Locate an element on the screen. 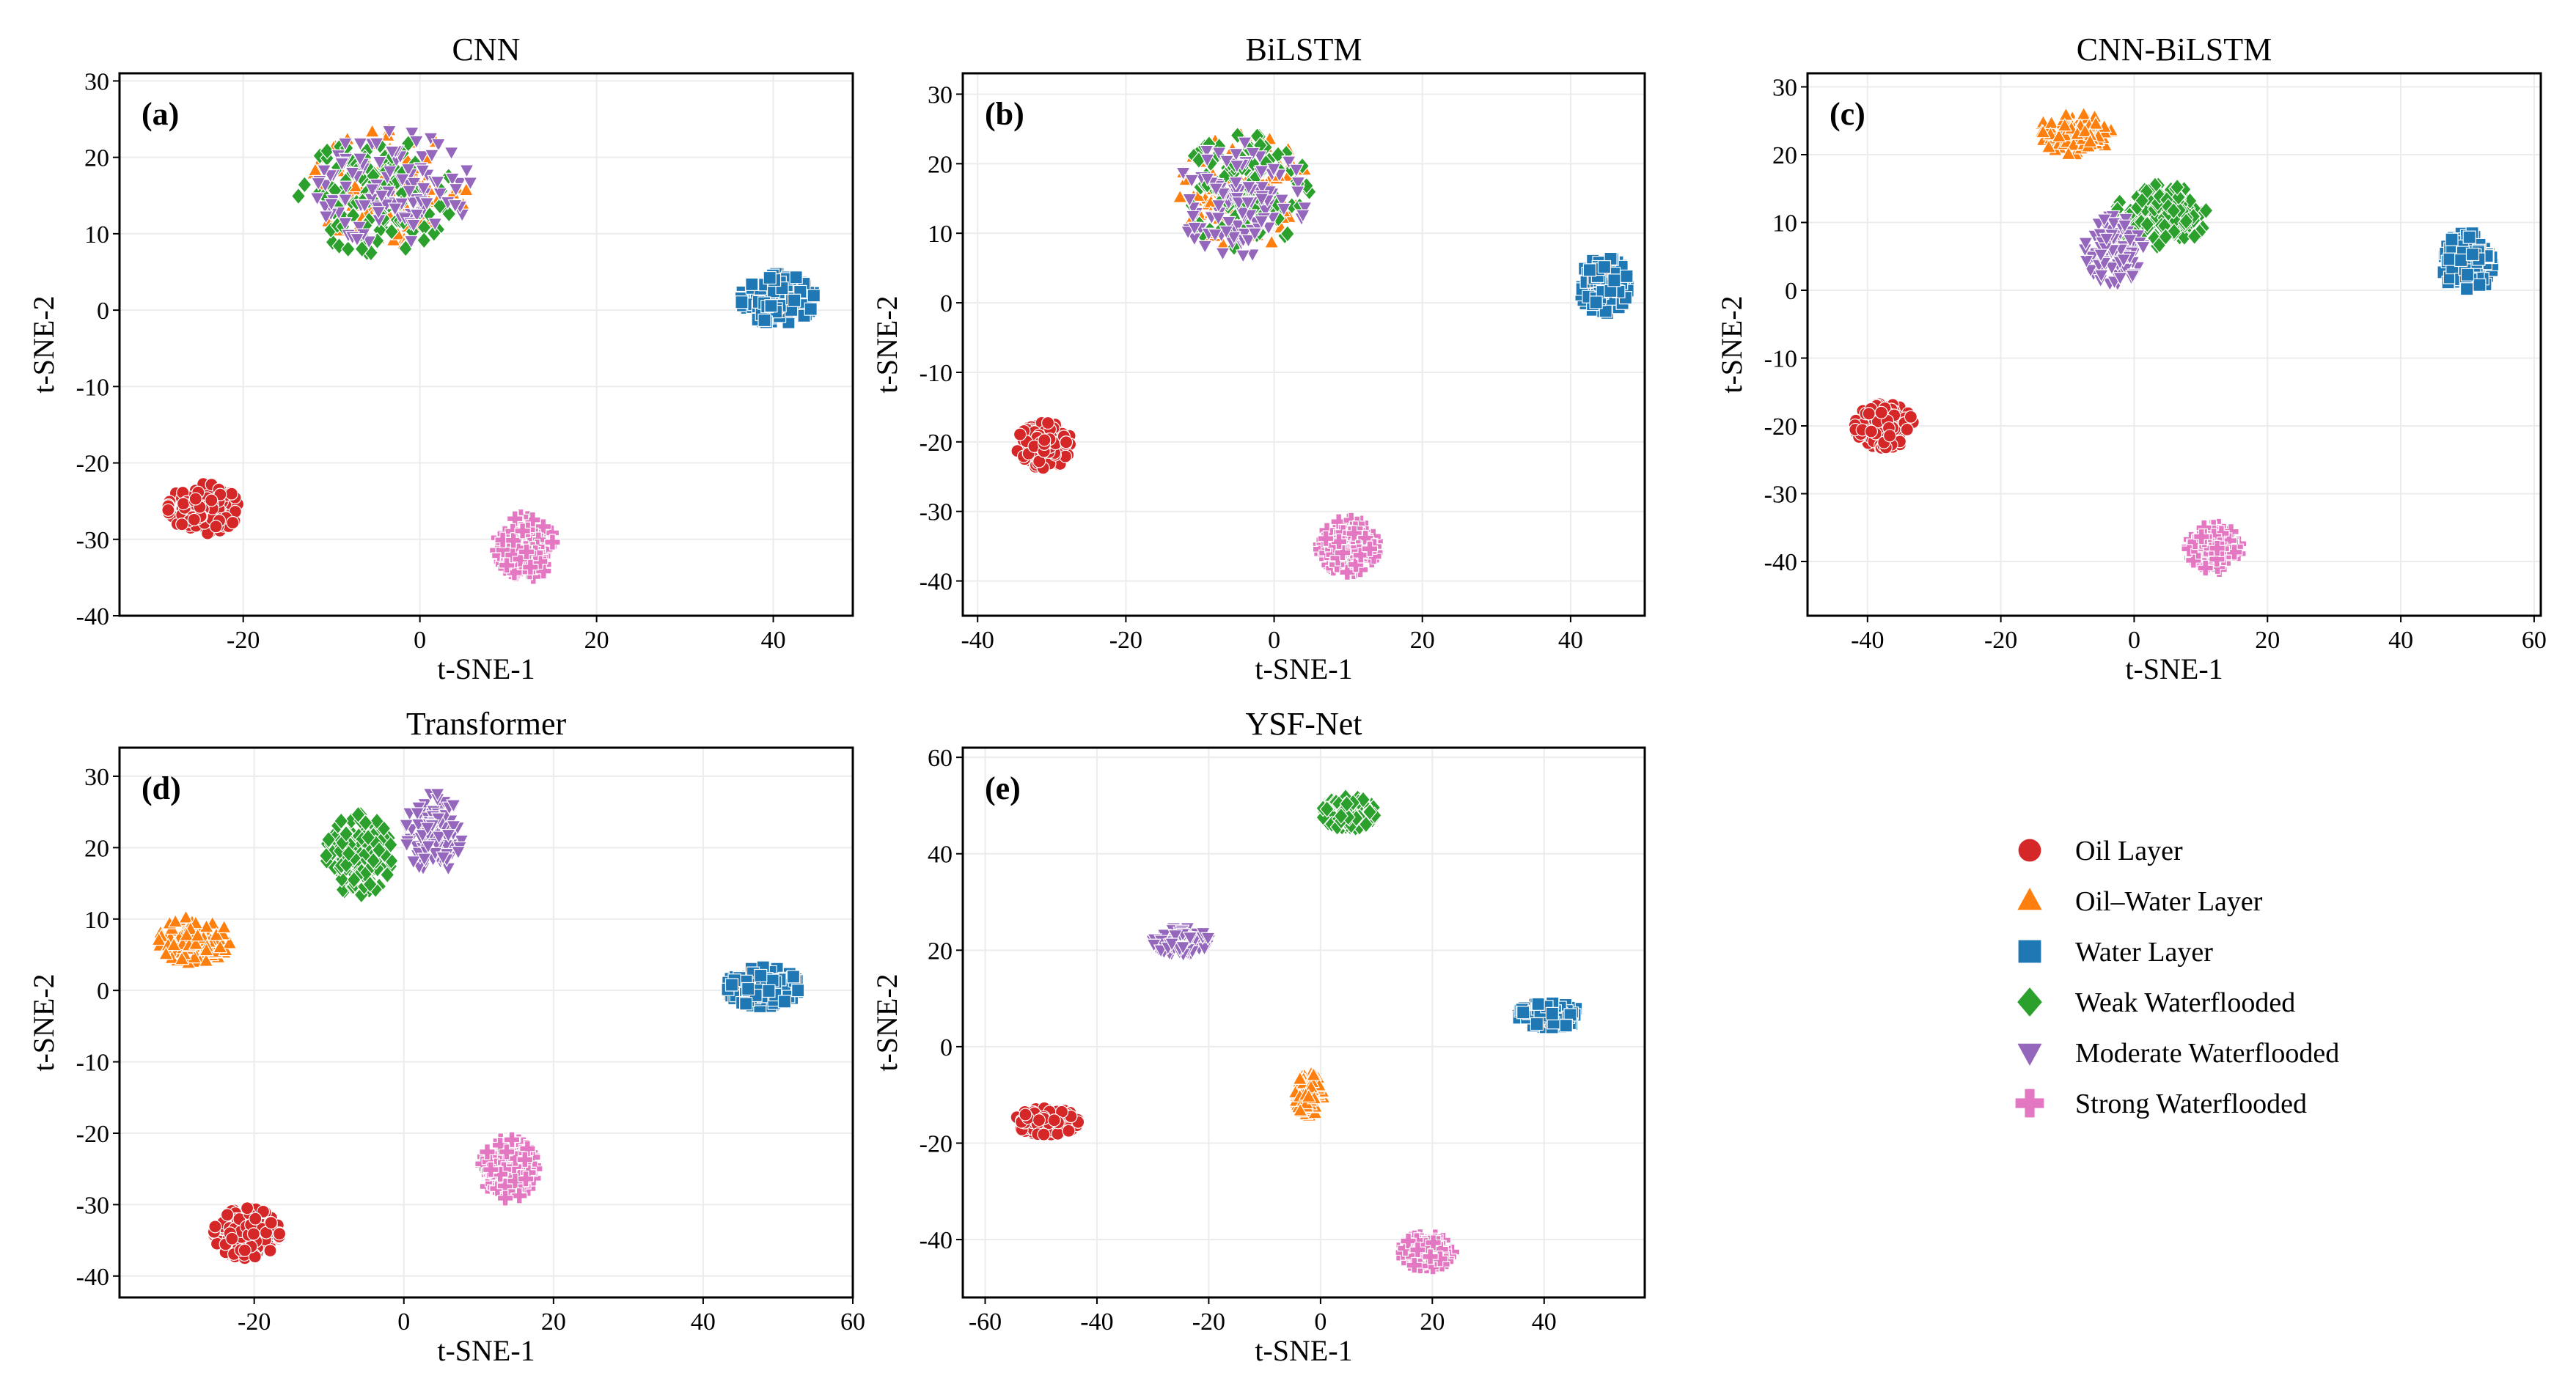  x-tick-label: 20 is located at coordinates (1433, 1322).